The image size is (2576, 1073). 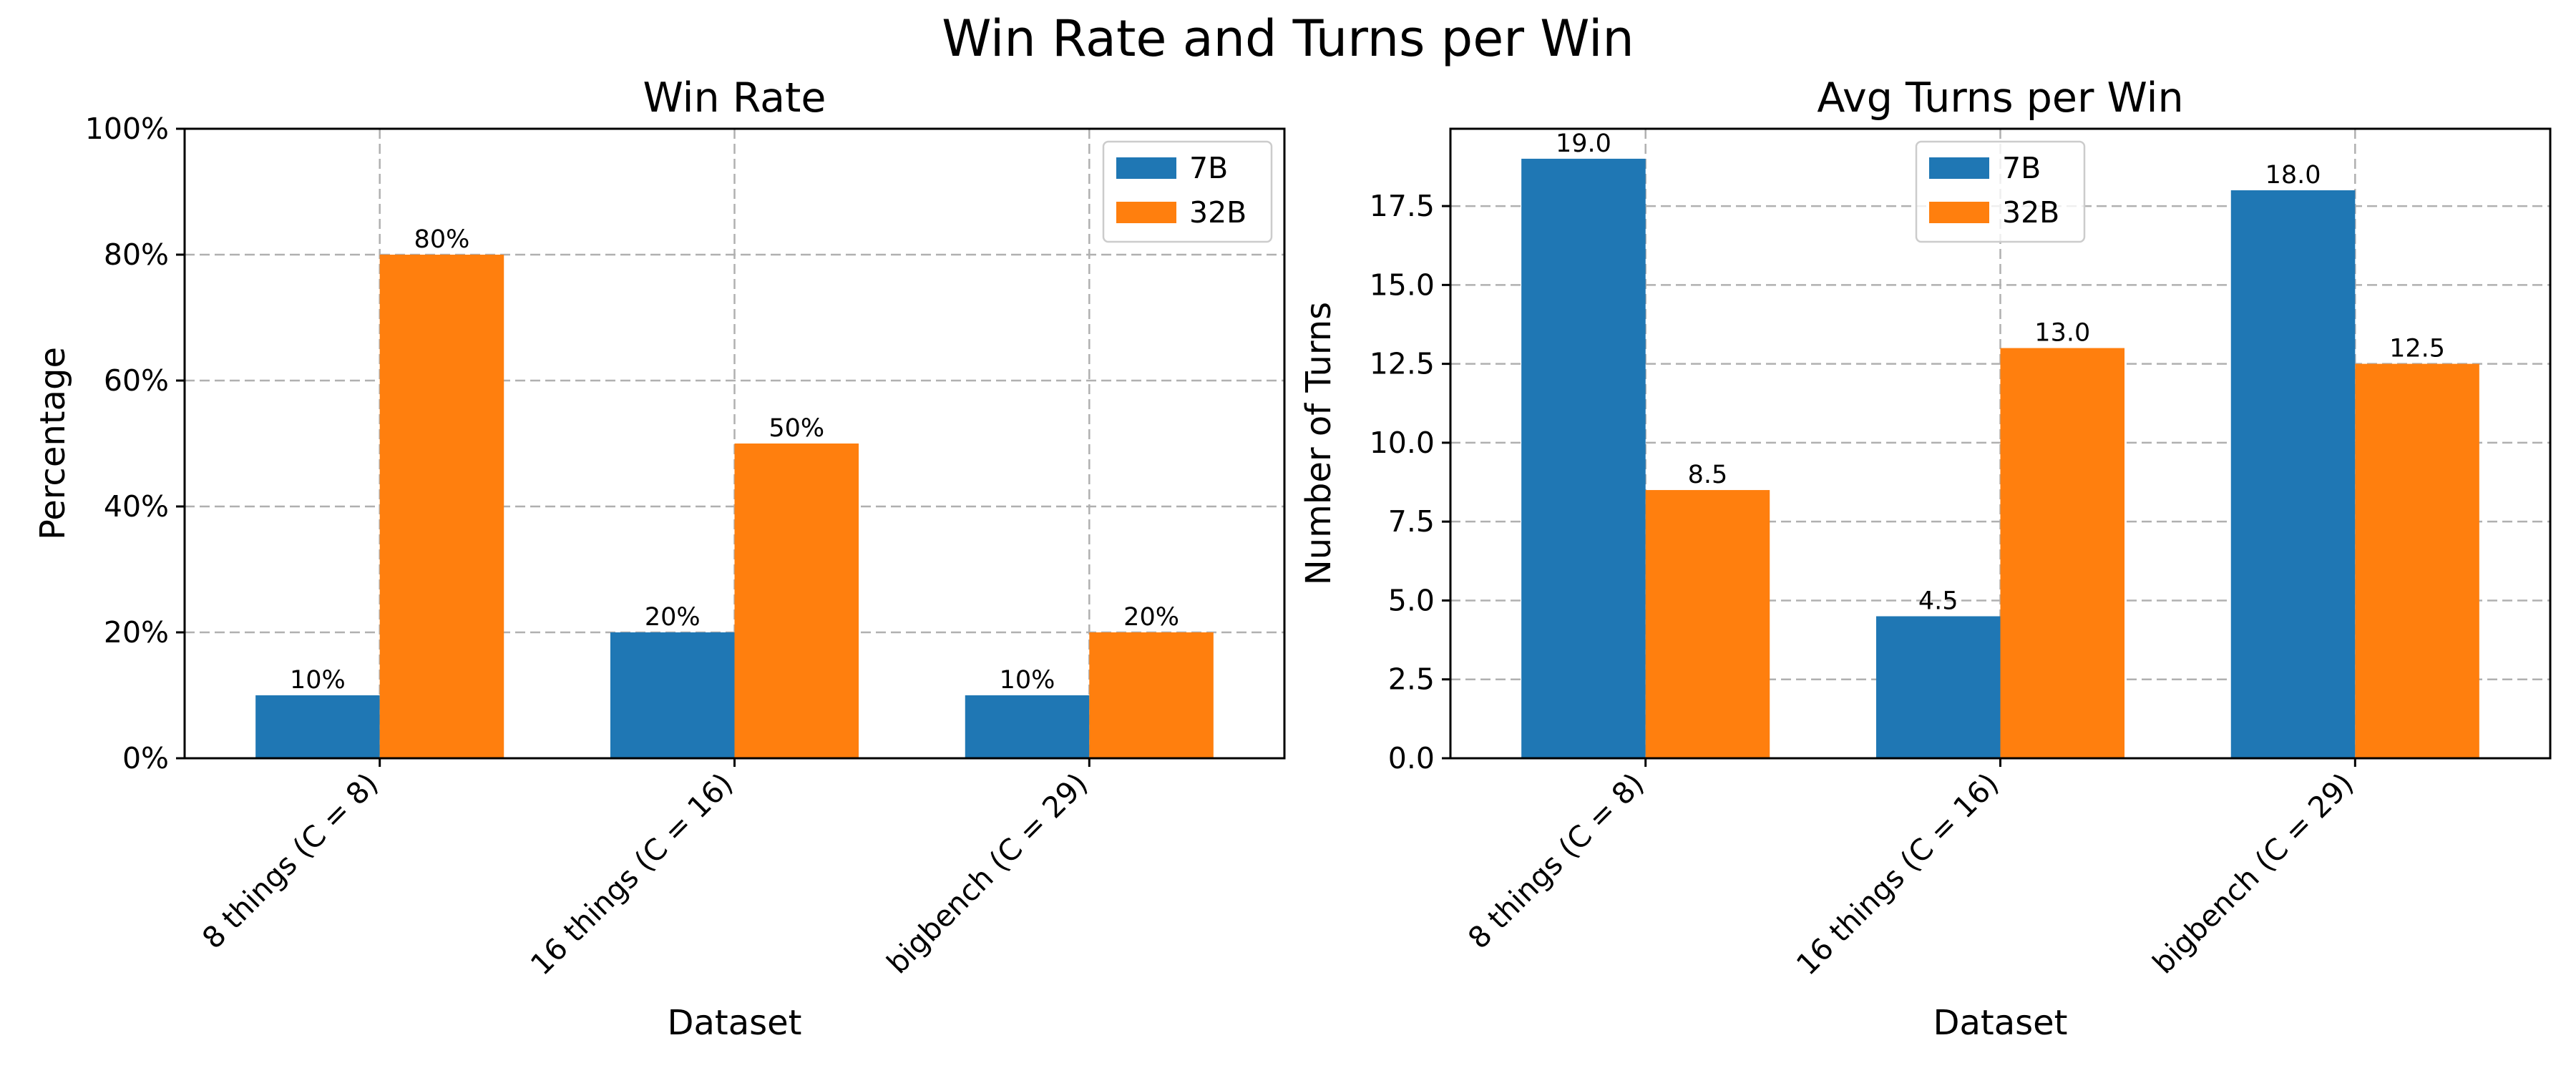 I want to click on y-tick-label: 2.5, so click(x=1411, y=679).